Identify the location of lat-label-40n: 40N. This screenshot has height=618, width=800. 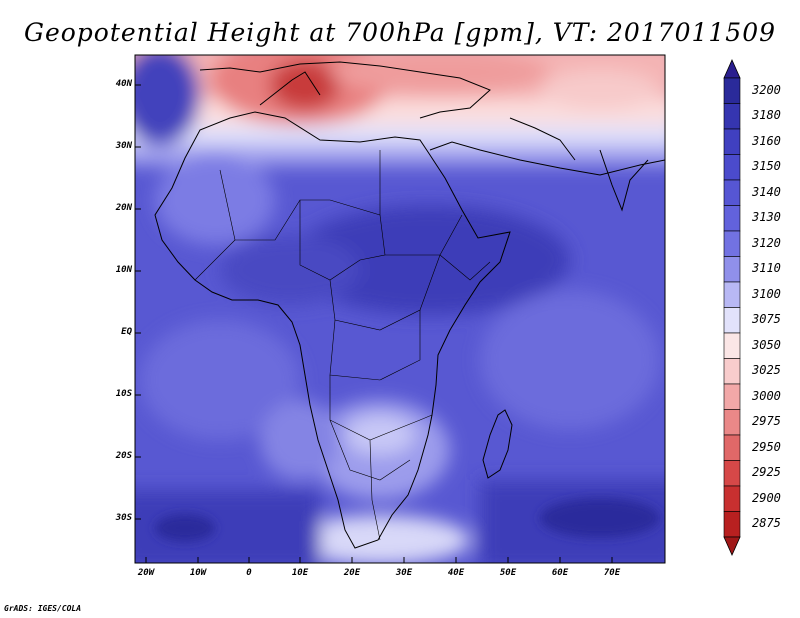
(123, 84).